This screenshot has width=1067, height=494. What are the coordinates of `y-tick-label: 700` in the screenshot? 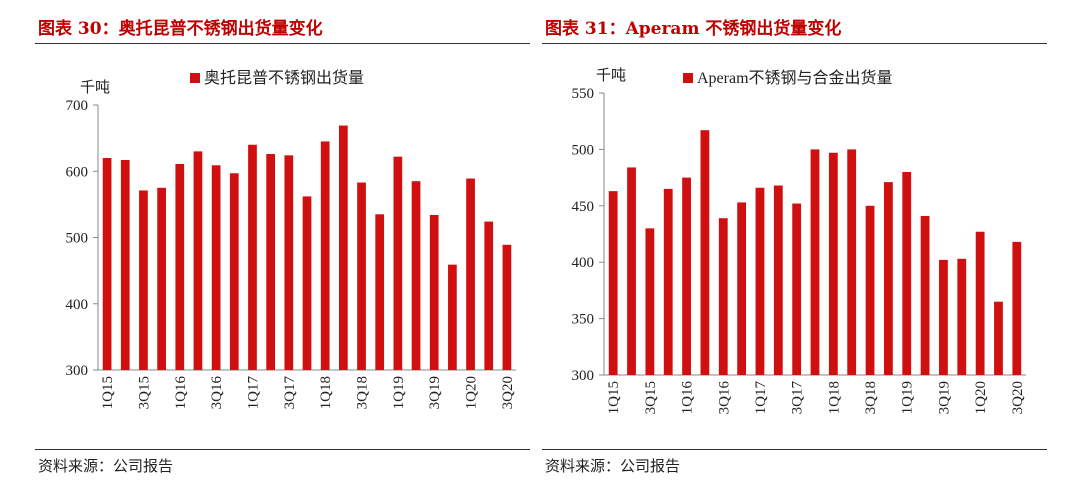 It's located at (77, 106).